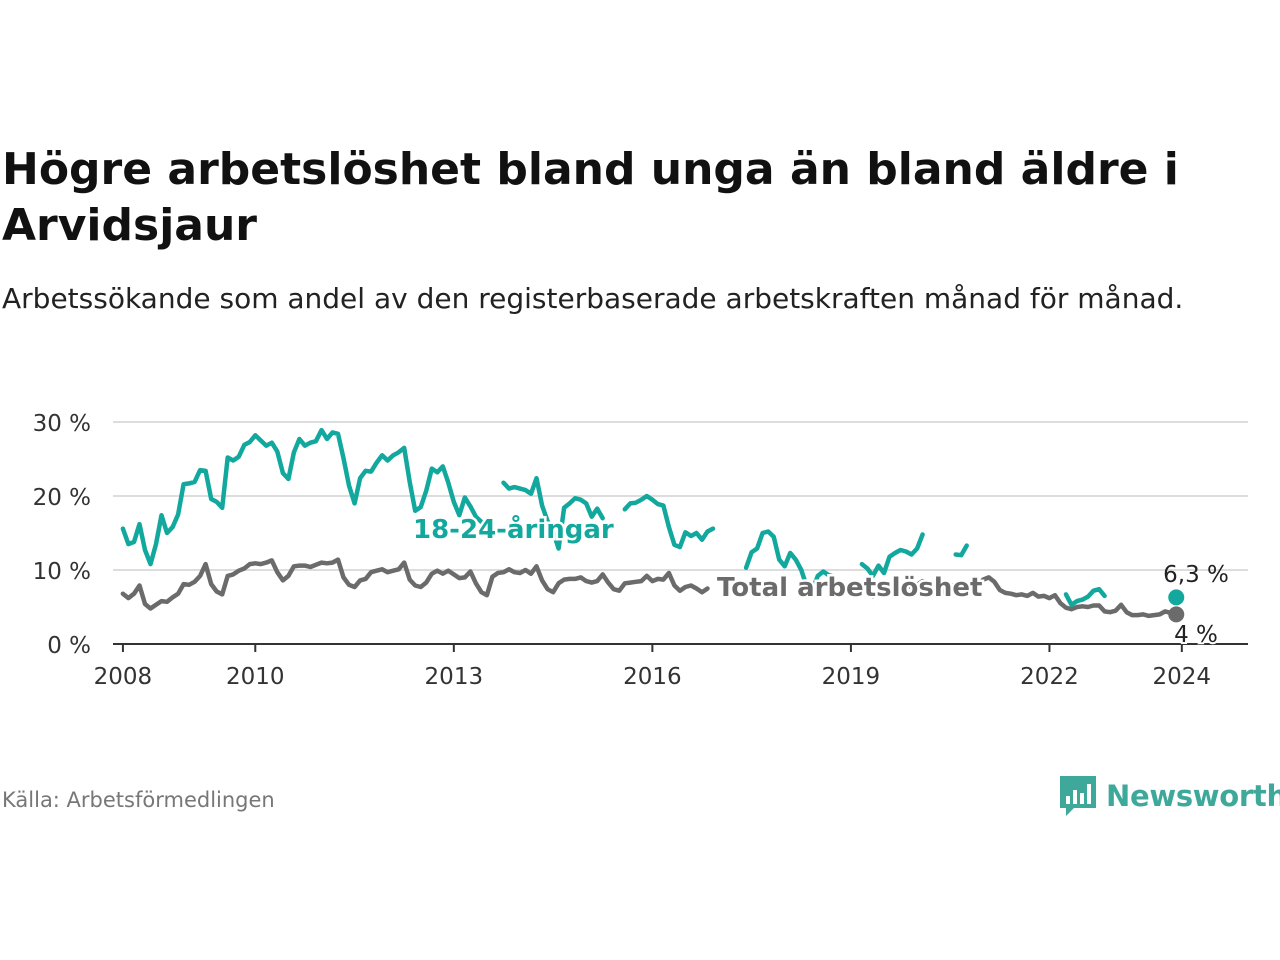  What do you see at coordinates (62, 535) in the screenshot?
I see `y-axis-labels: 0 % 10 % 20 % 30 %` at bounding box center [62, 535].